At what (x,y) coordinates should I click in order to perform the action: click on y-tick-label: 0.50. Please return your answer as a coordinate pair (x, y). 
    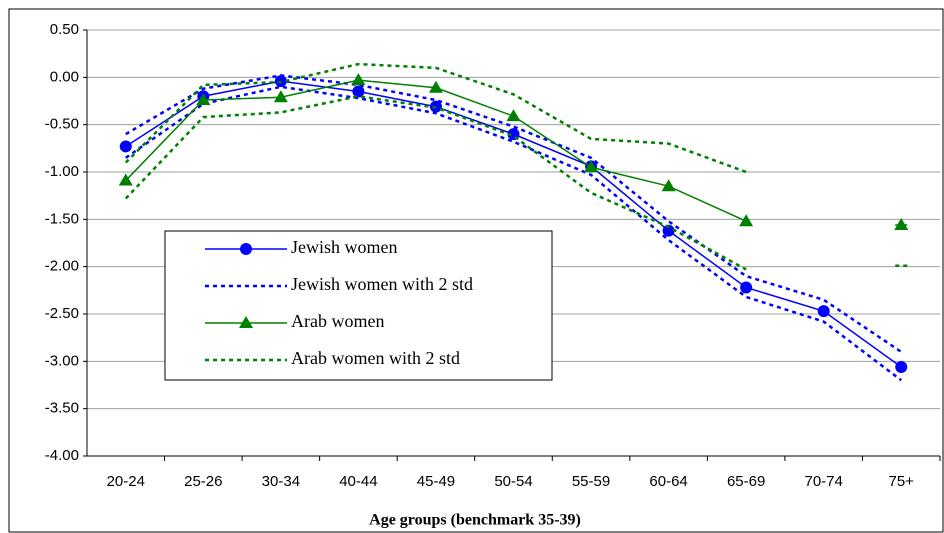
    Looking at the image, I should click on (64, 29).